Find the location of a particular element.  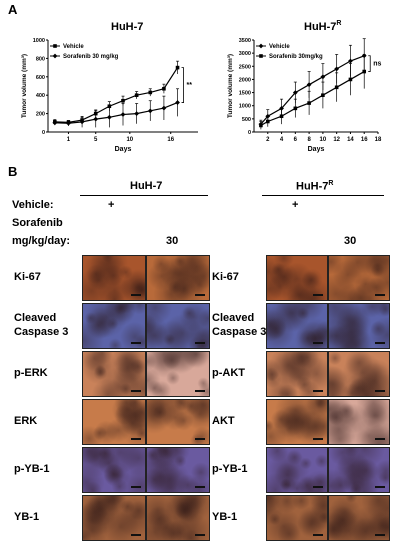

x-tick-label: 12 is located at coordinates (336, 140).